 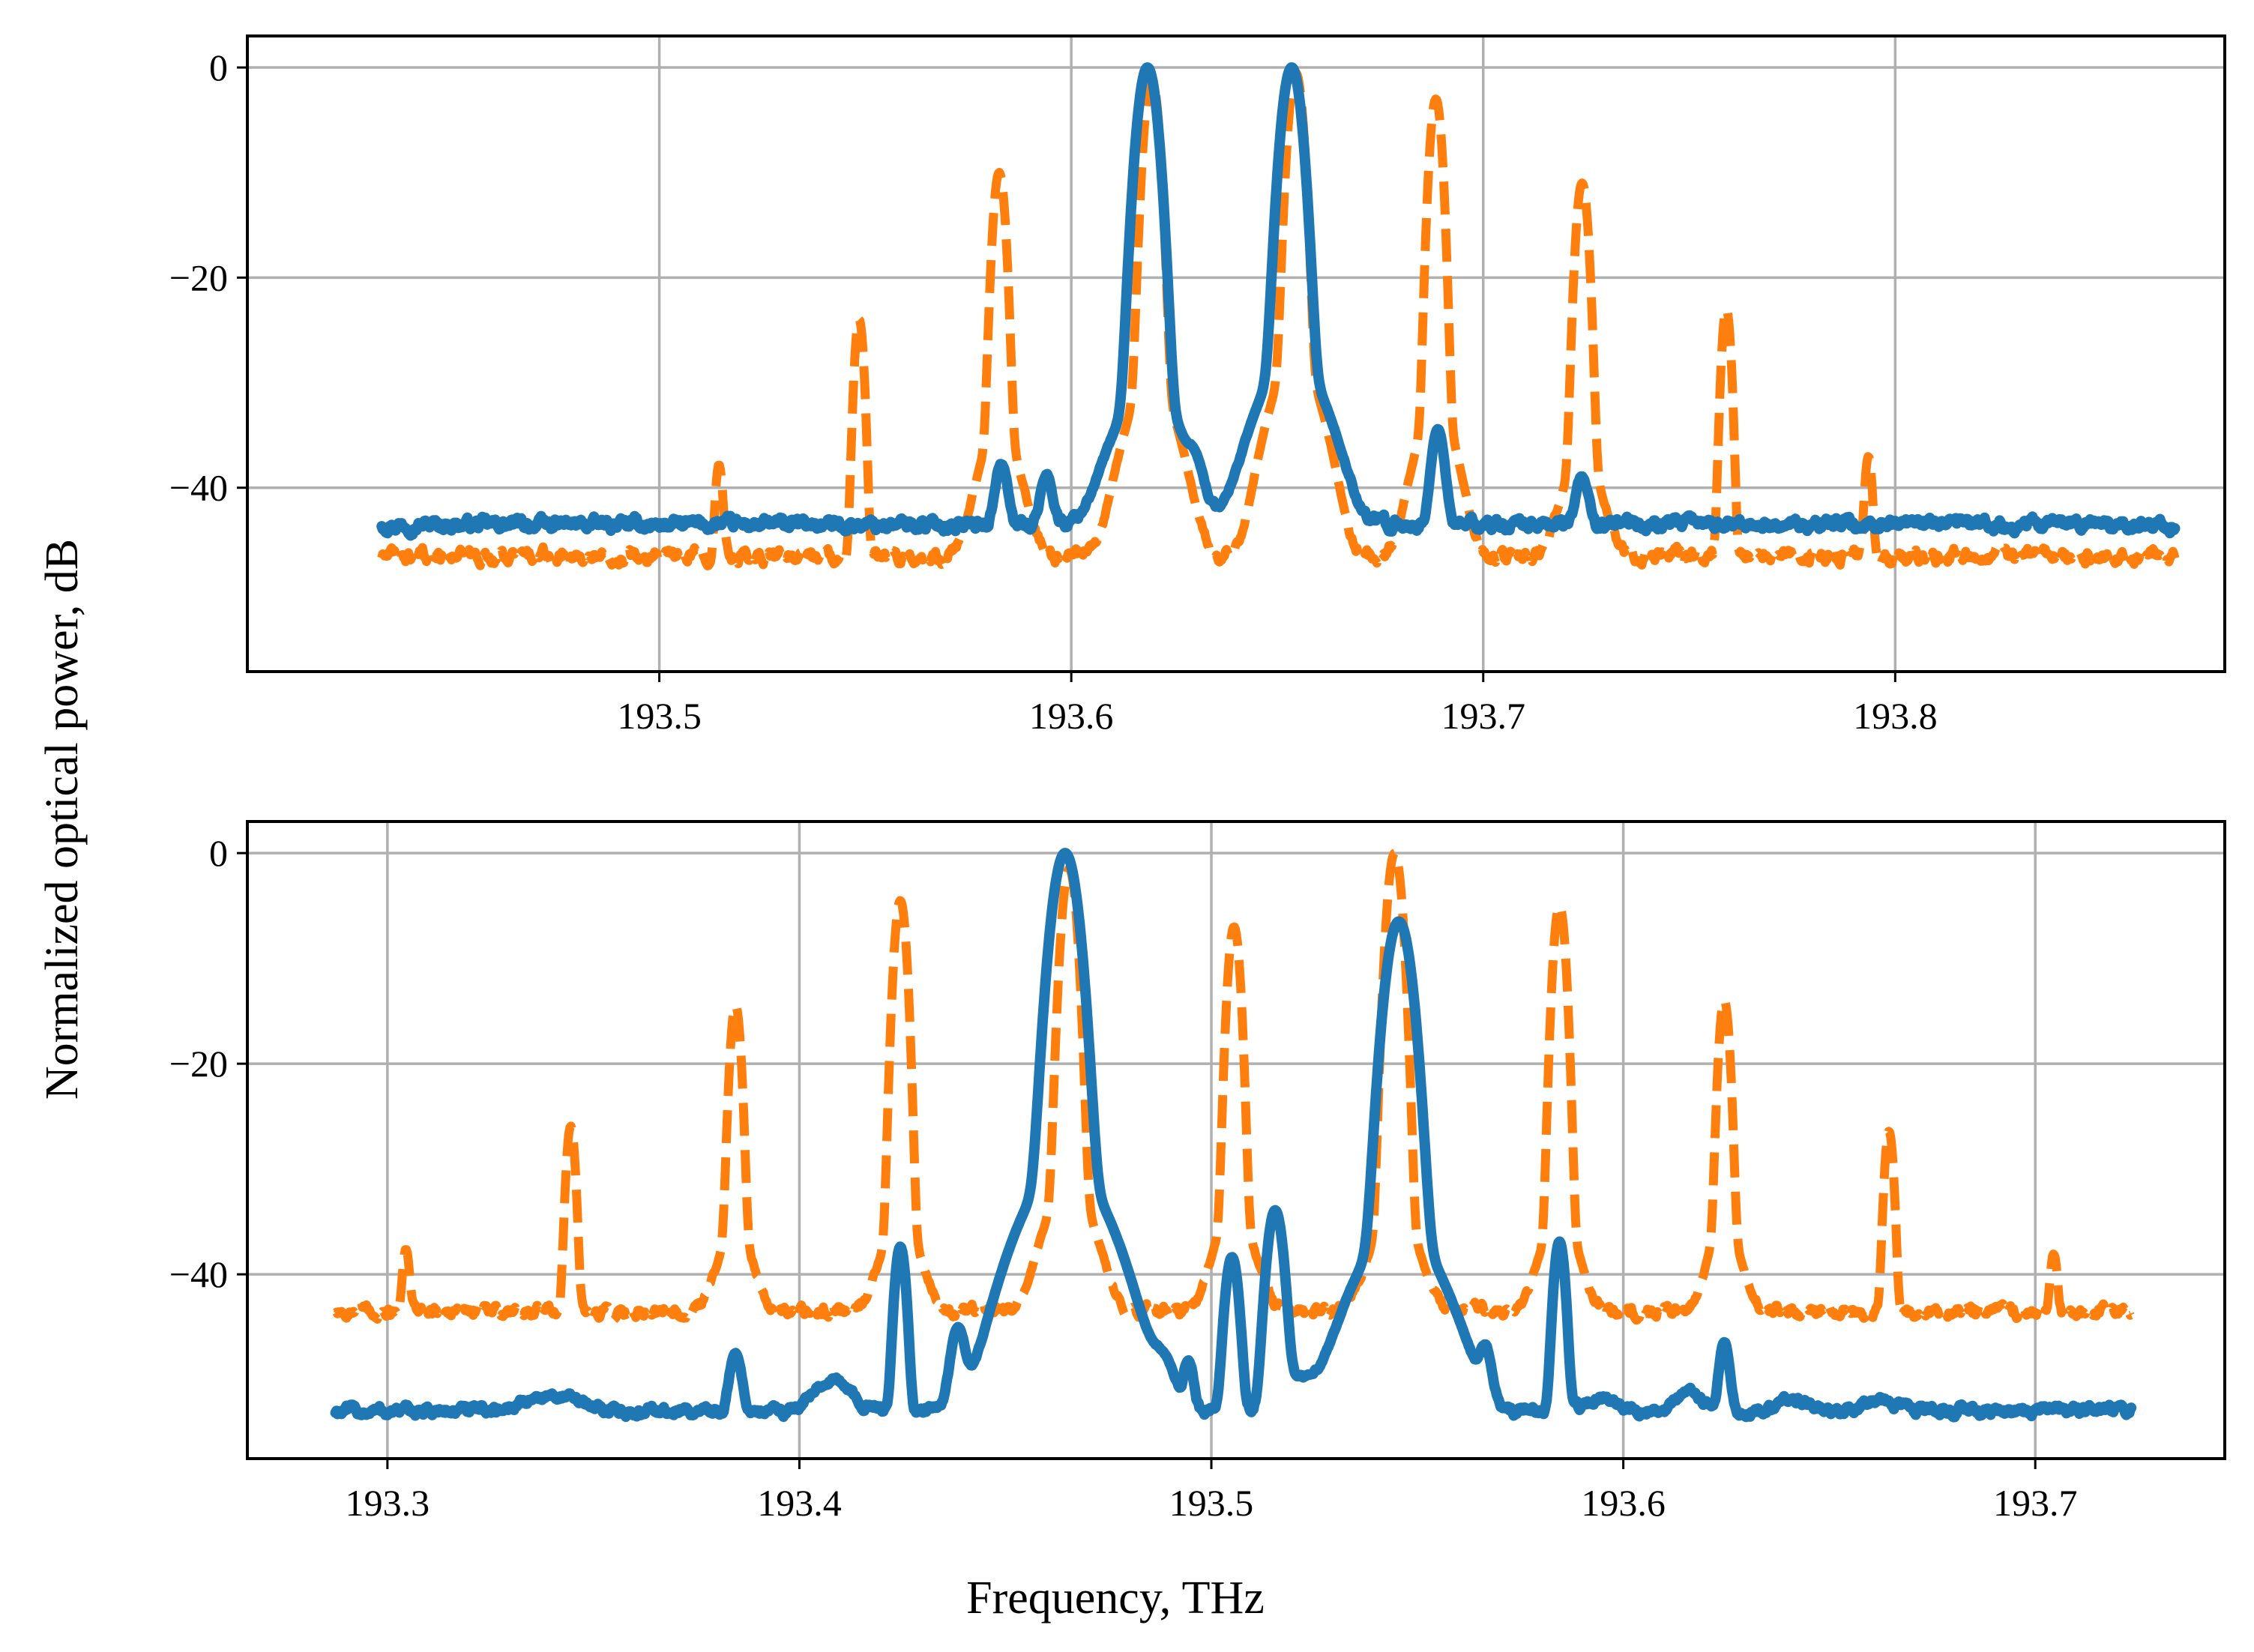 What do you see at coordinates (2035, 1503) in the screenshot?
I see `bottom-x-tick-label: 193.7` at bounding box center [2035, 1503].